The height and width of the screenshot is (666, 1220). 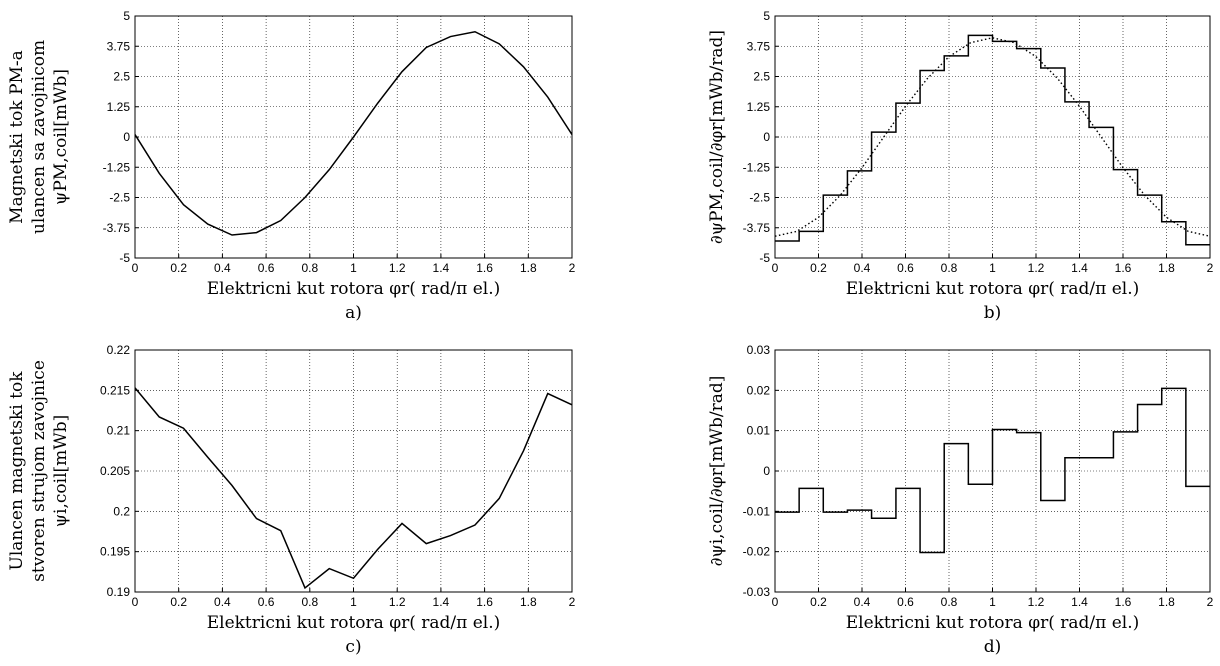 I want to click on y-tick-label: -0.03, so click(x=757, y=592).